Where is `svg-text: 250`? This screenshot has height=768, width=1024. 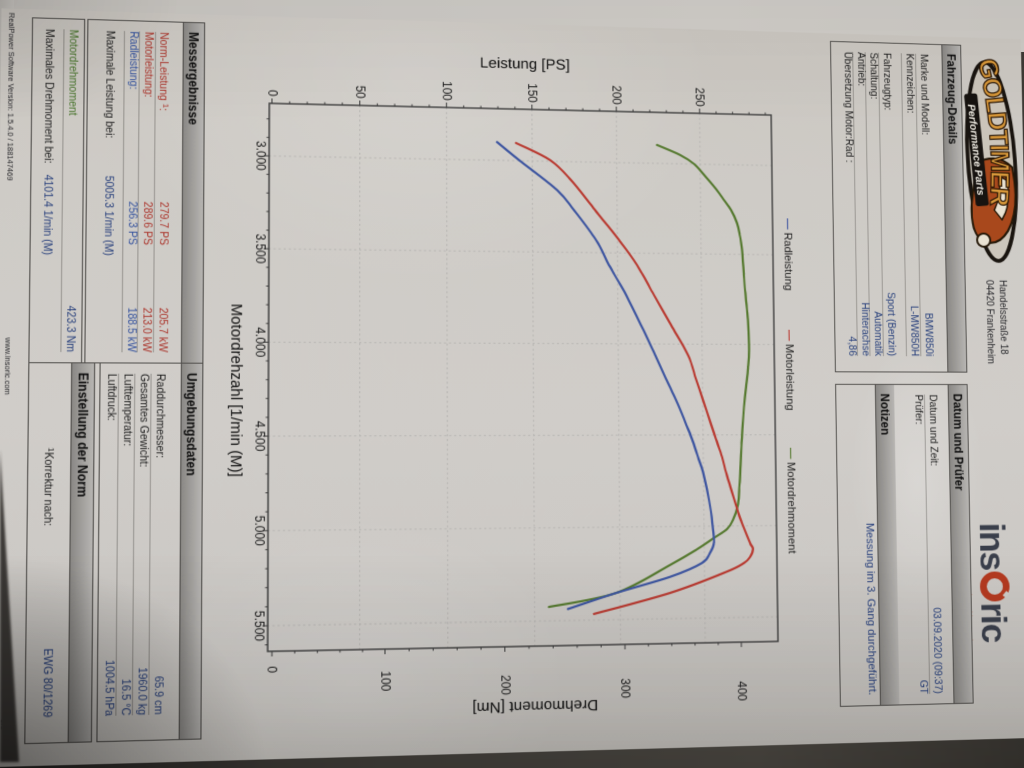
svg-text: 250 is located at coordinates (698, 96).